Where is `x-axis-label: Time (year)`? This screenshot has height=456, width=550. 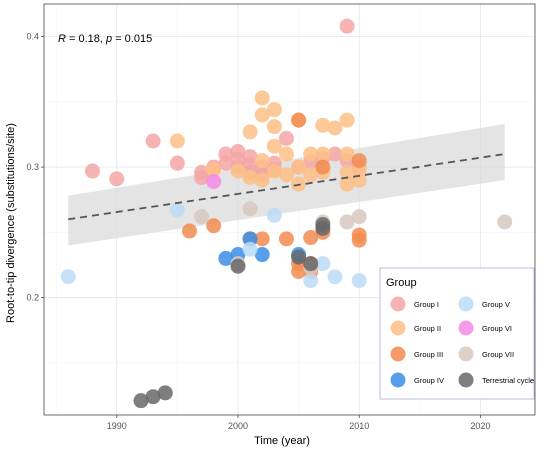 x-axis-label: Time (year) is located at coordinates (282, 441).